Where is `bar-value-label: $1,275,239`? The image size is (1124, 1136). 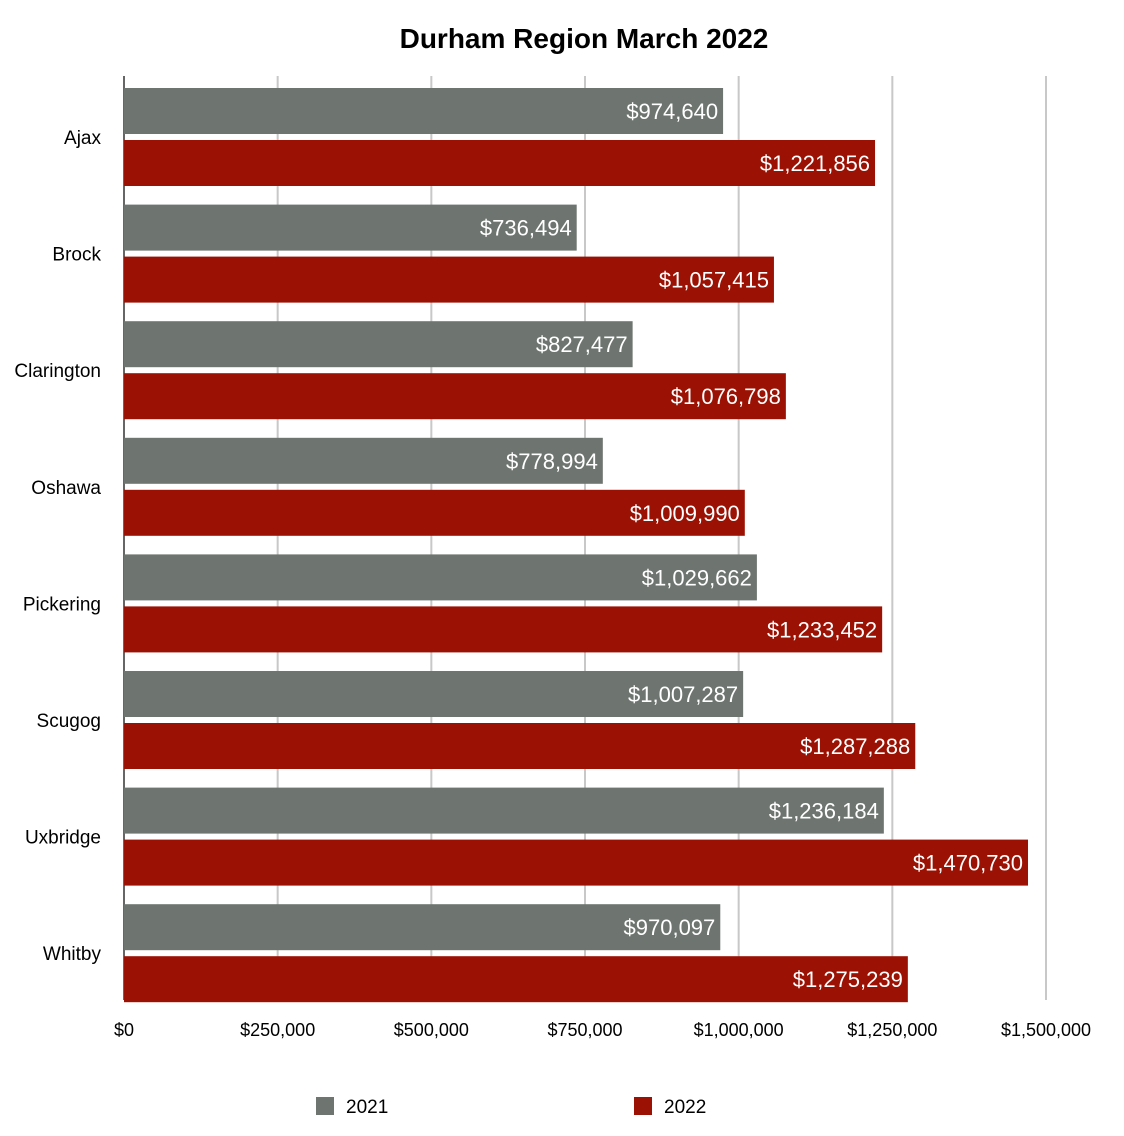 bar-value-label: $1,275,239 is located at coordinates (848, 979).